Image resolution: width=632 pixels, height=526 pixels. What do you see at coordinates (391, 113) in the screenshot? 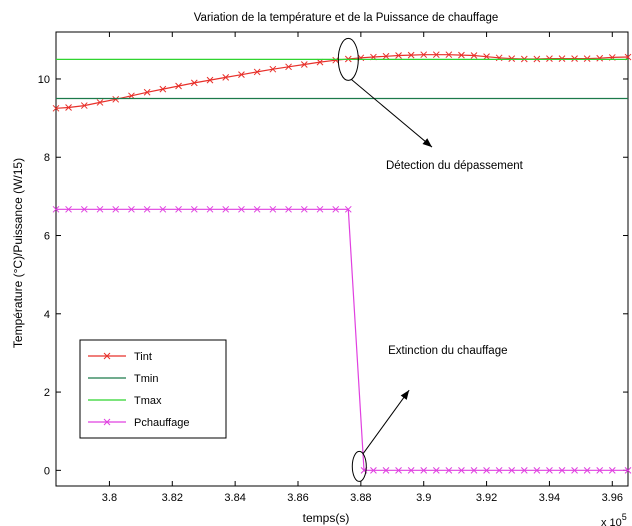
I see `detection-arrow` at bounding box center [391, 113].